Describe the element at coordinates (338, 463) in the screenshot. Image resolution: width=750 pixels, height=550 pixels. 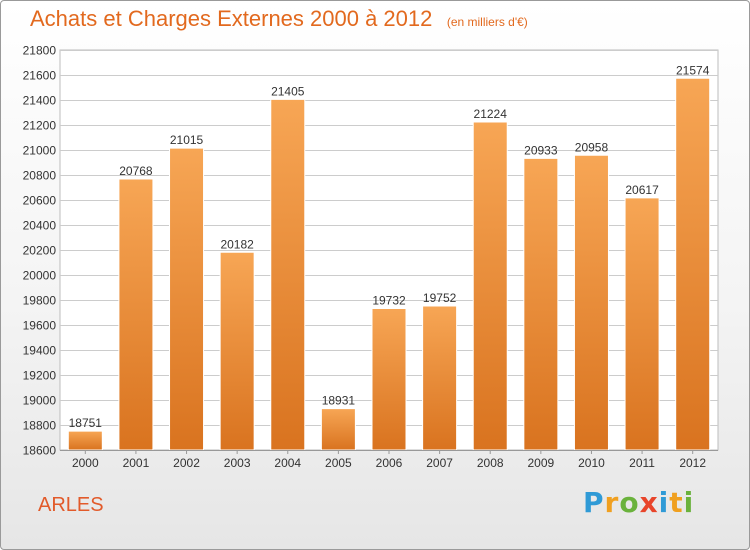
I see `x-tick-label: 2005` at that location.